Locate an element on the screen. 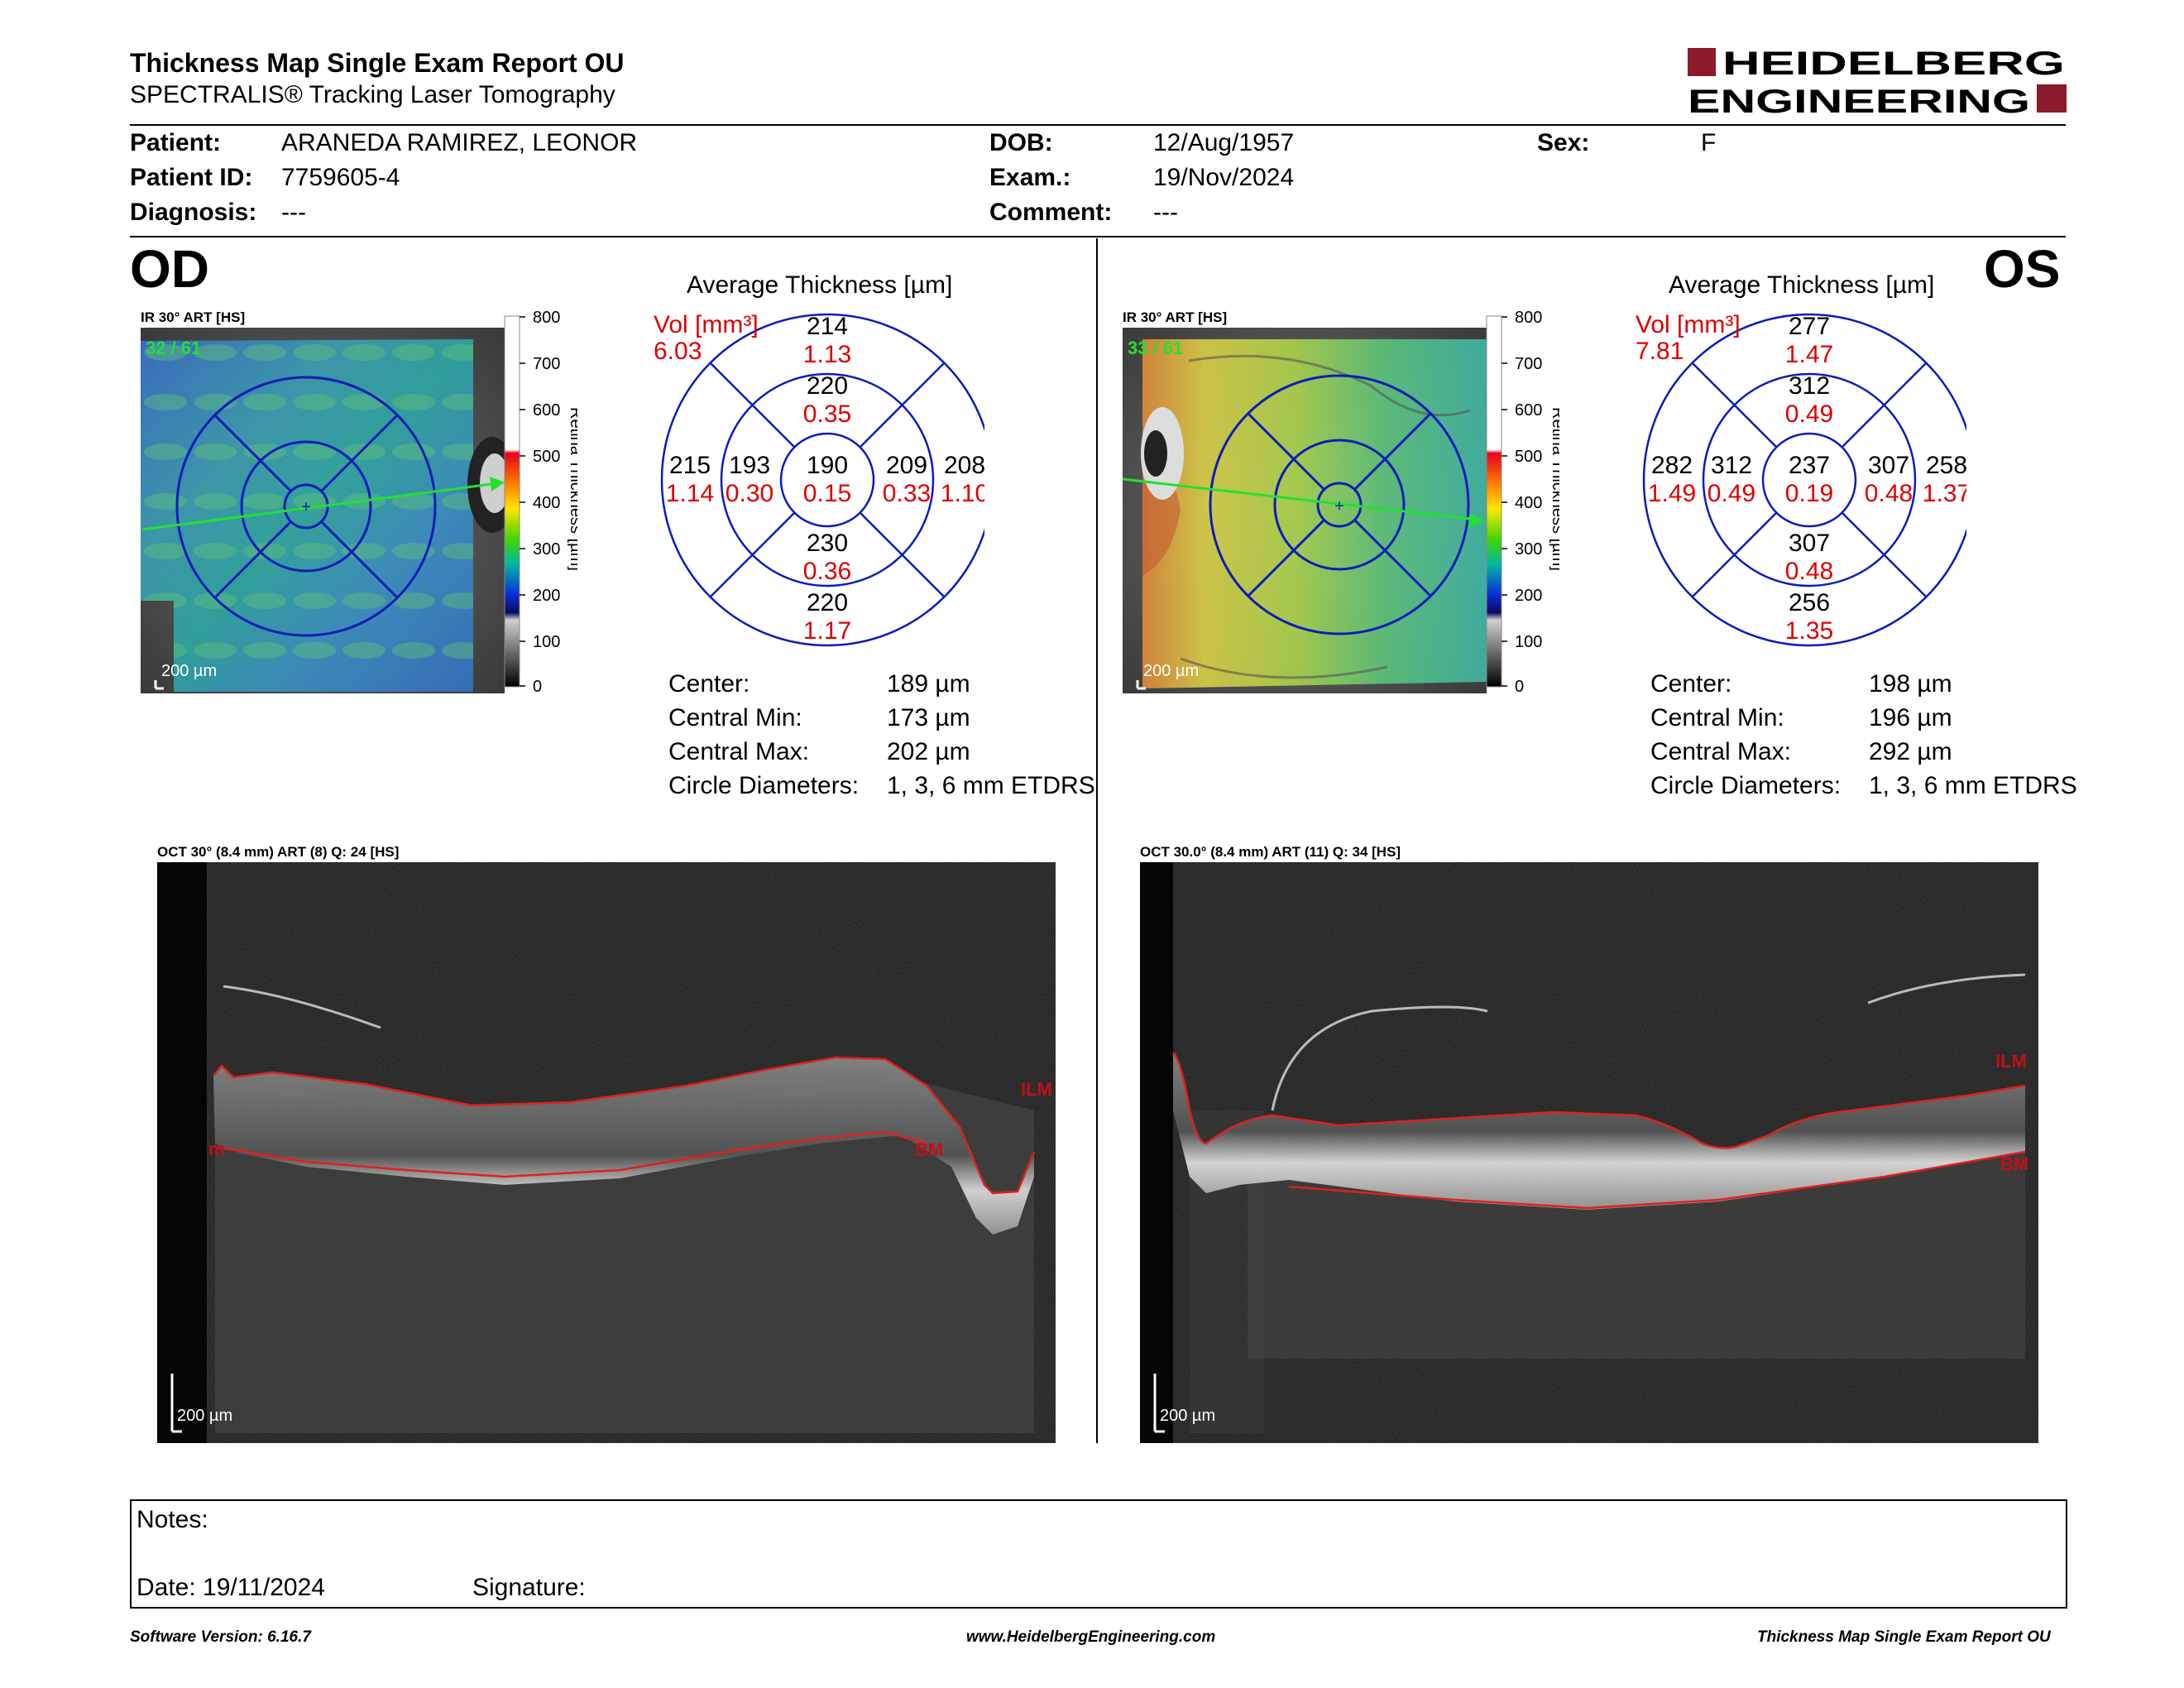  od-oct-bscan: ILM BM m 200 µm is located at coordinates (606, 1152).